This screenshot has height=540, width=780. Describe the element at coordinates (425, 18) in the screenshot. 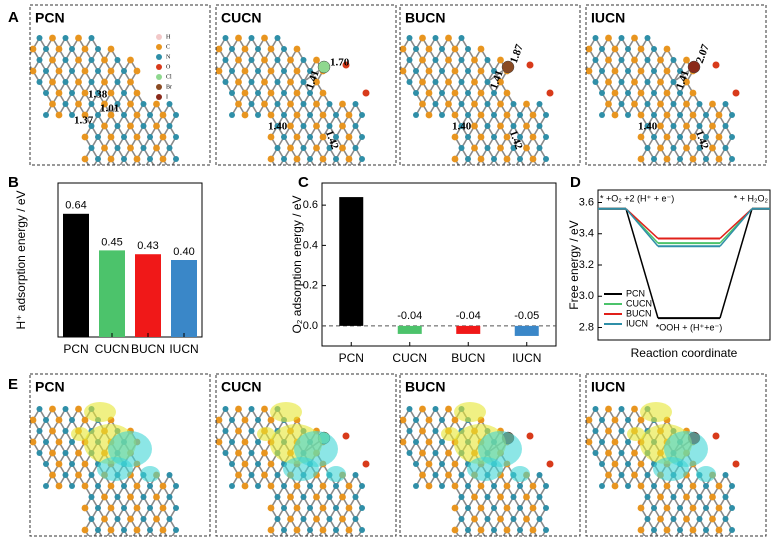

I see `structure-name: BUCN` at that location.